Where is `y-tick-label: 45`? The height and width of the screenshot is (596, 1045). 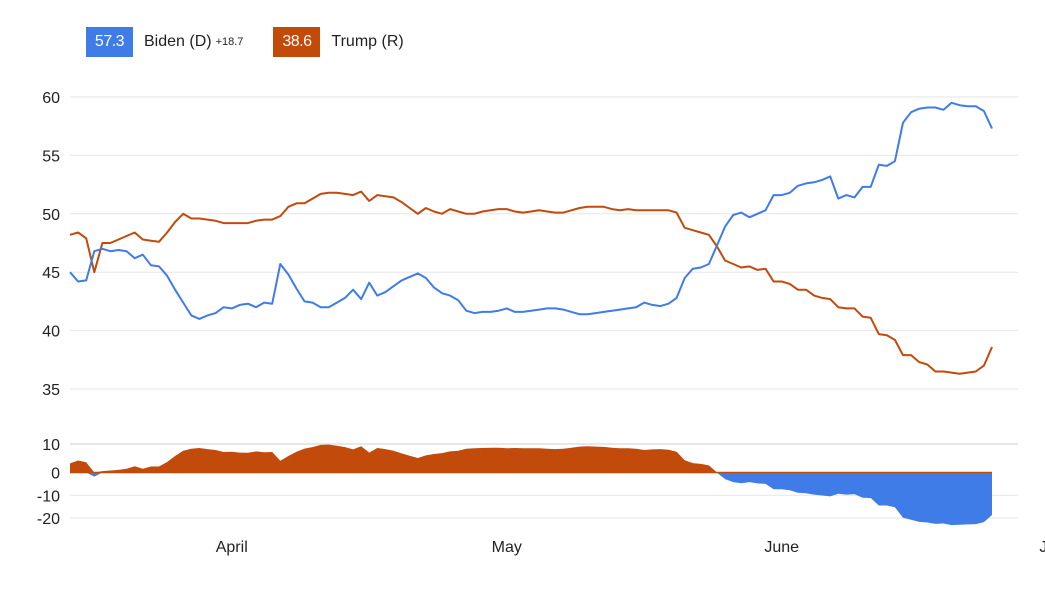 y-tick-label: 45 is located at coordinates (51, 273).